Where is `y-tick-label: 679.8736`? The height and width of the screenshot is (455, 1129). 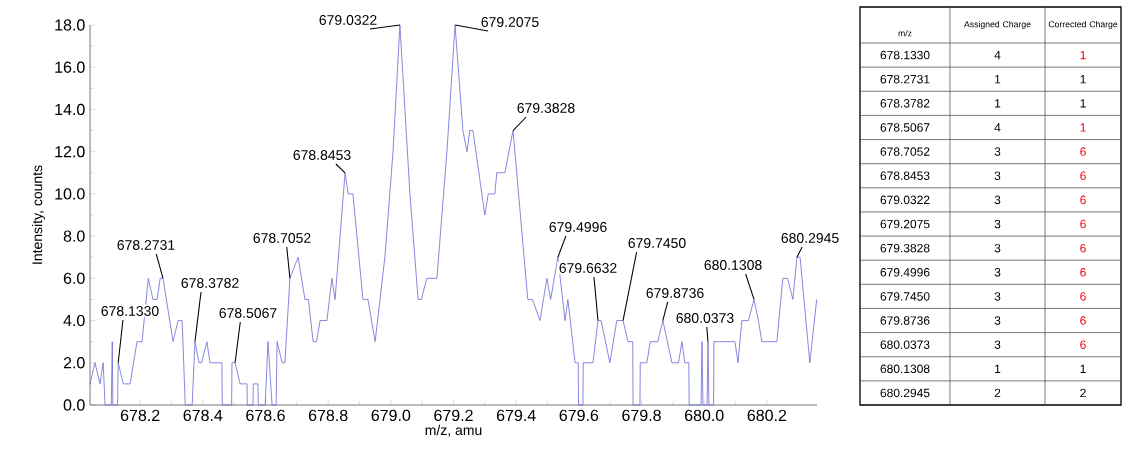
y-tick-label: 679.8736 is located at coordinates (905, 320).